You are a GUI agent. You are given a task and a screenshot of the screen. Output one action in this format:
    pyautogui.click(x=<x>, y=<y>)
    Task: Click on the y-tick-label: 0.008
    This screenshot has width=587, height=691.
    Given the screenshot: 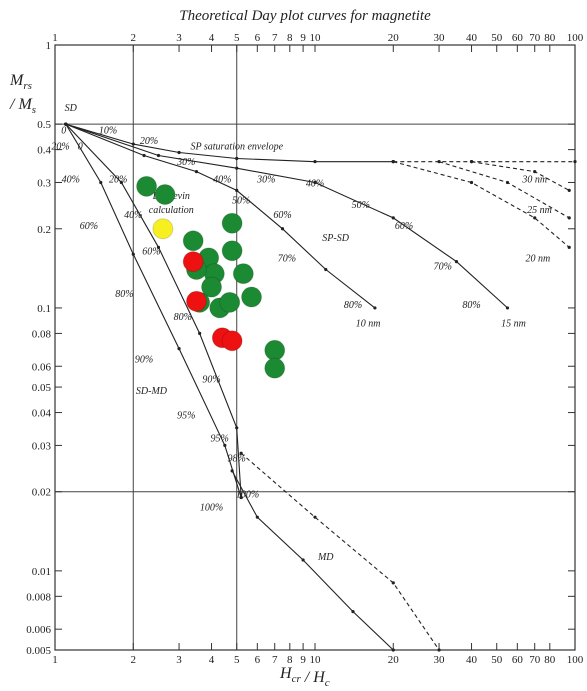 What is the action you would take?
    pyautogui.click(x=38, y=597)
    